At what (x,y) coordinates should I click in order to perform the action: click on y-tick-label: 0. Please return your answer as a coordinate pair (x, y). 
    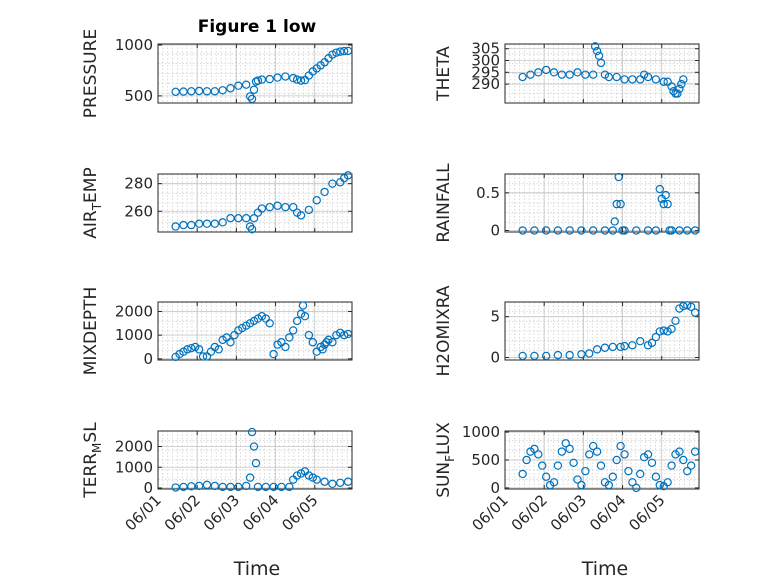
    Looking at the image, I should click on (495, 230).